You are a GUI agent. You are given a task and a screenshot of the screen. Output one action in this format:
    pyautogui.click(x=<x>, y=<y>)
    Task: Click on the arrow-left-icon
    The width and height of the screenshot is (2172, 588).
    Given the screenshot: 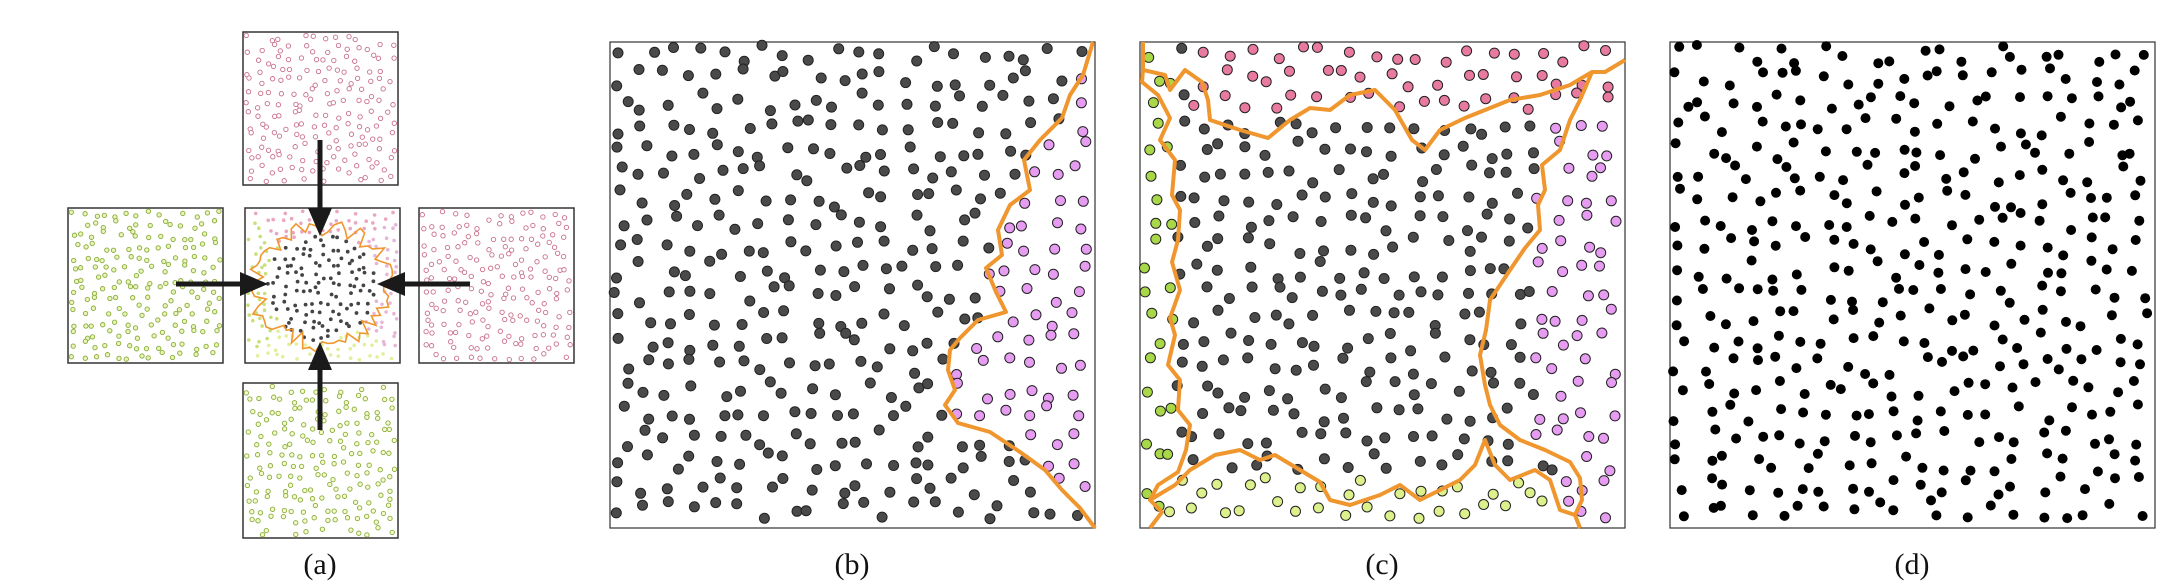 What is the action you would take?
    pyautogui.click(x=423, y=284)
    